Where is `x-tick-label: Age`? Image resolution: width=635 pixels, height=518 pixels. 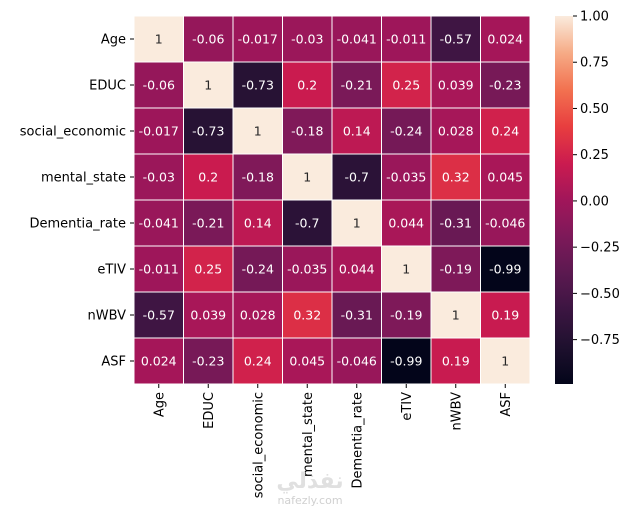 x-tick-label: Age is located at coordinates (159, 404).